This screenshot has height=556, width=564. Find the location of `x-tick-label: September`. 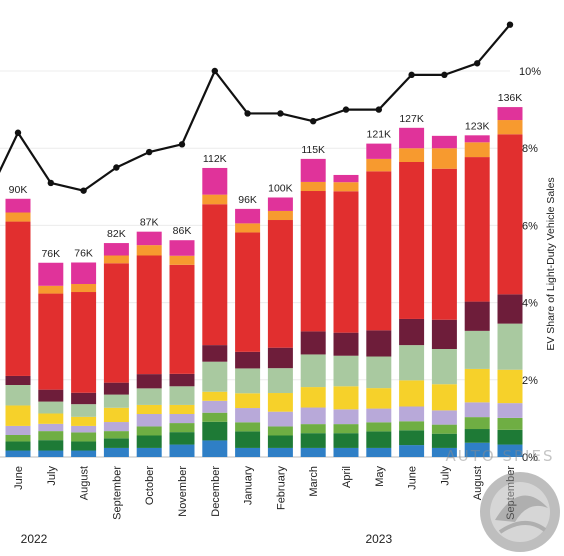

x-tick-label: September is located at coordinates (117, 493).